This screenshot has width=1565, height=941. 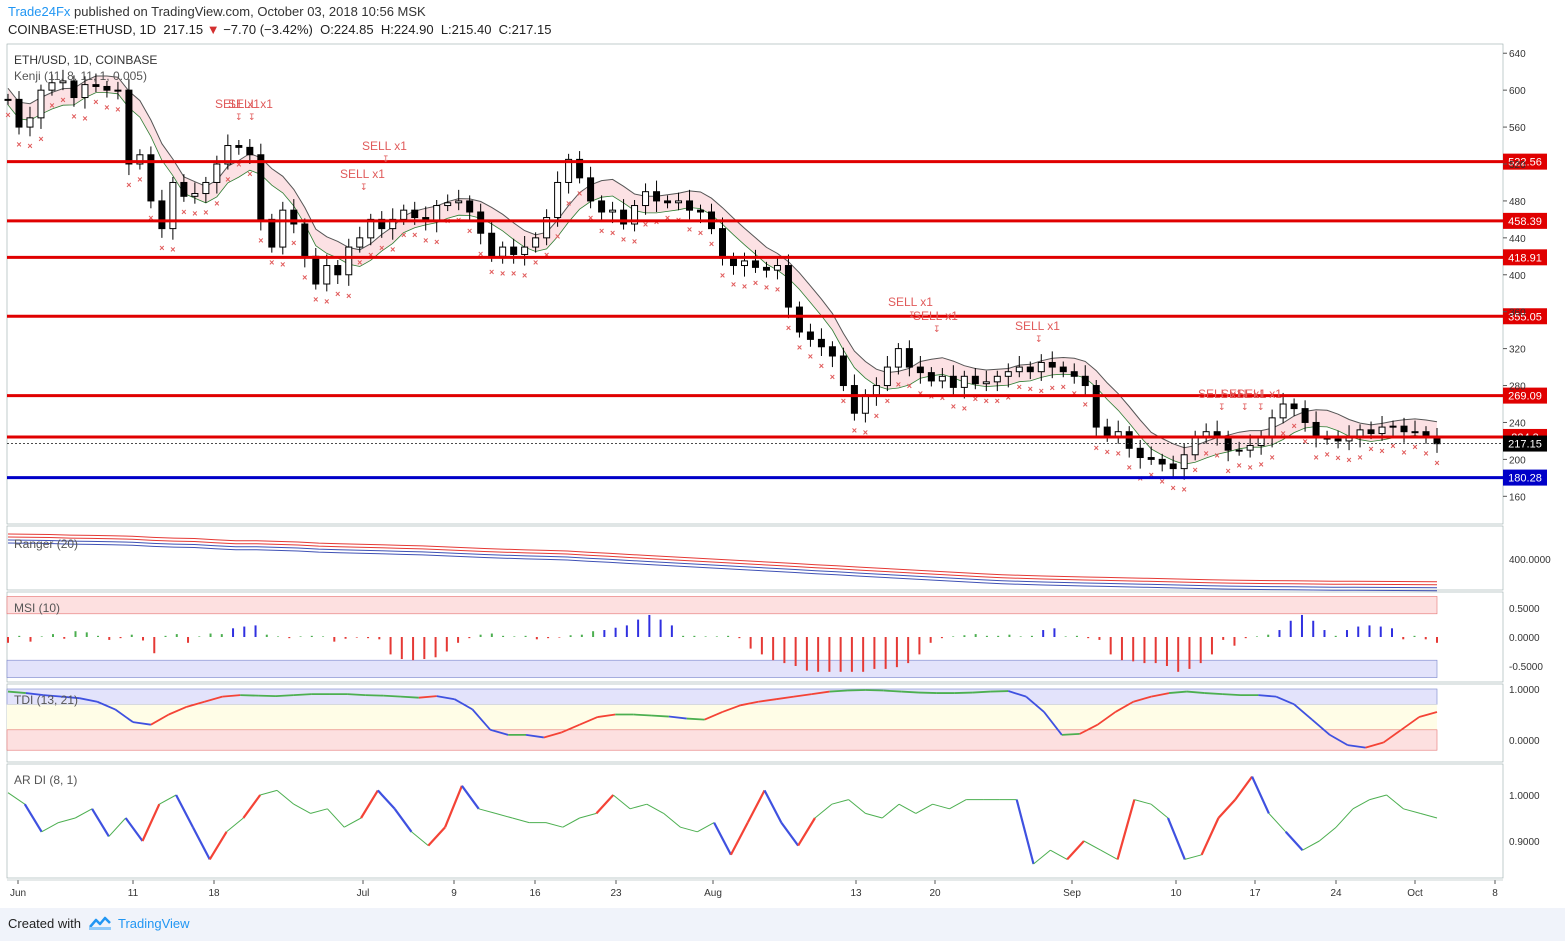 I want to click on ranger-band-line, so click(x=722, y=564).